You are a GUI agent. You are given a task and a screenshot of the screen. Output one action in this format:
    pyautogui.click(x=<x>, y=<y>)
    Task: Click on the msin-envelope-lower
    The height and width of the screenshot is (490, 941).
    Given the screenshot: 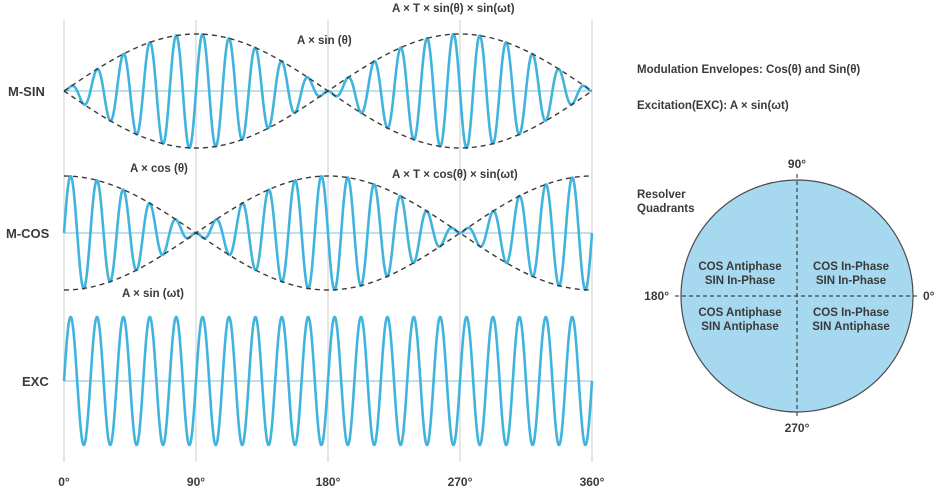 What is the action you would take?
    pyautogui.click(x=328, y=91)
    